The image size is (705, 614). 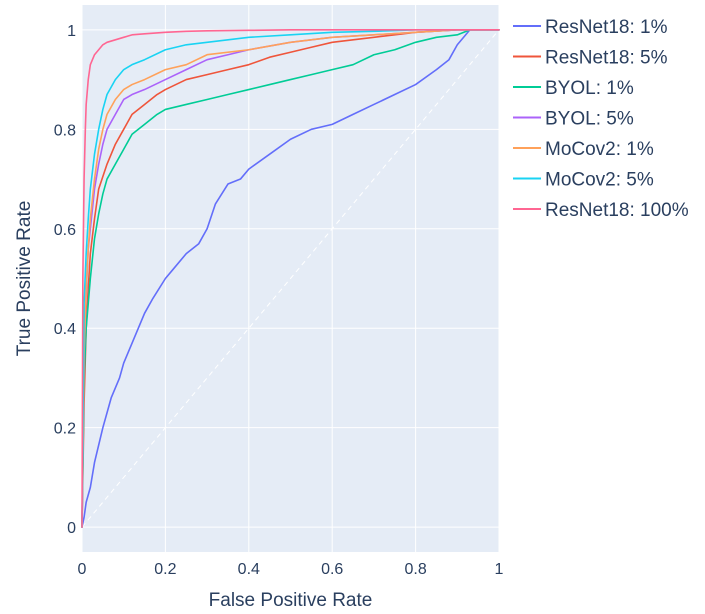 I want to click on legend-label: BYOL: 5%, so click(x=589, y=119).